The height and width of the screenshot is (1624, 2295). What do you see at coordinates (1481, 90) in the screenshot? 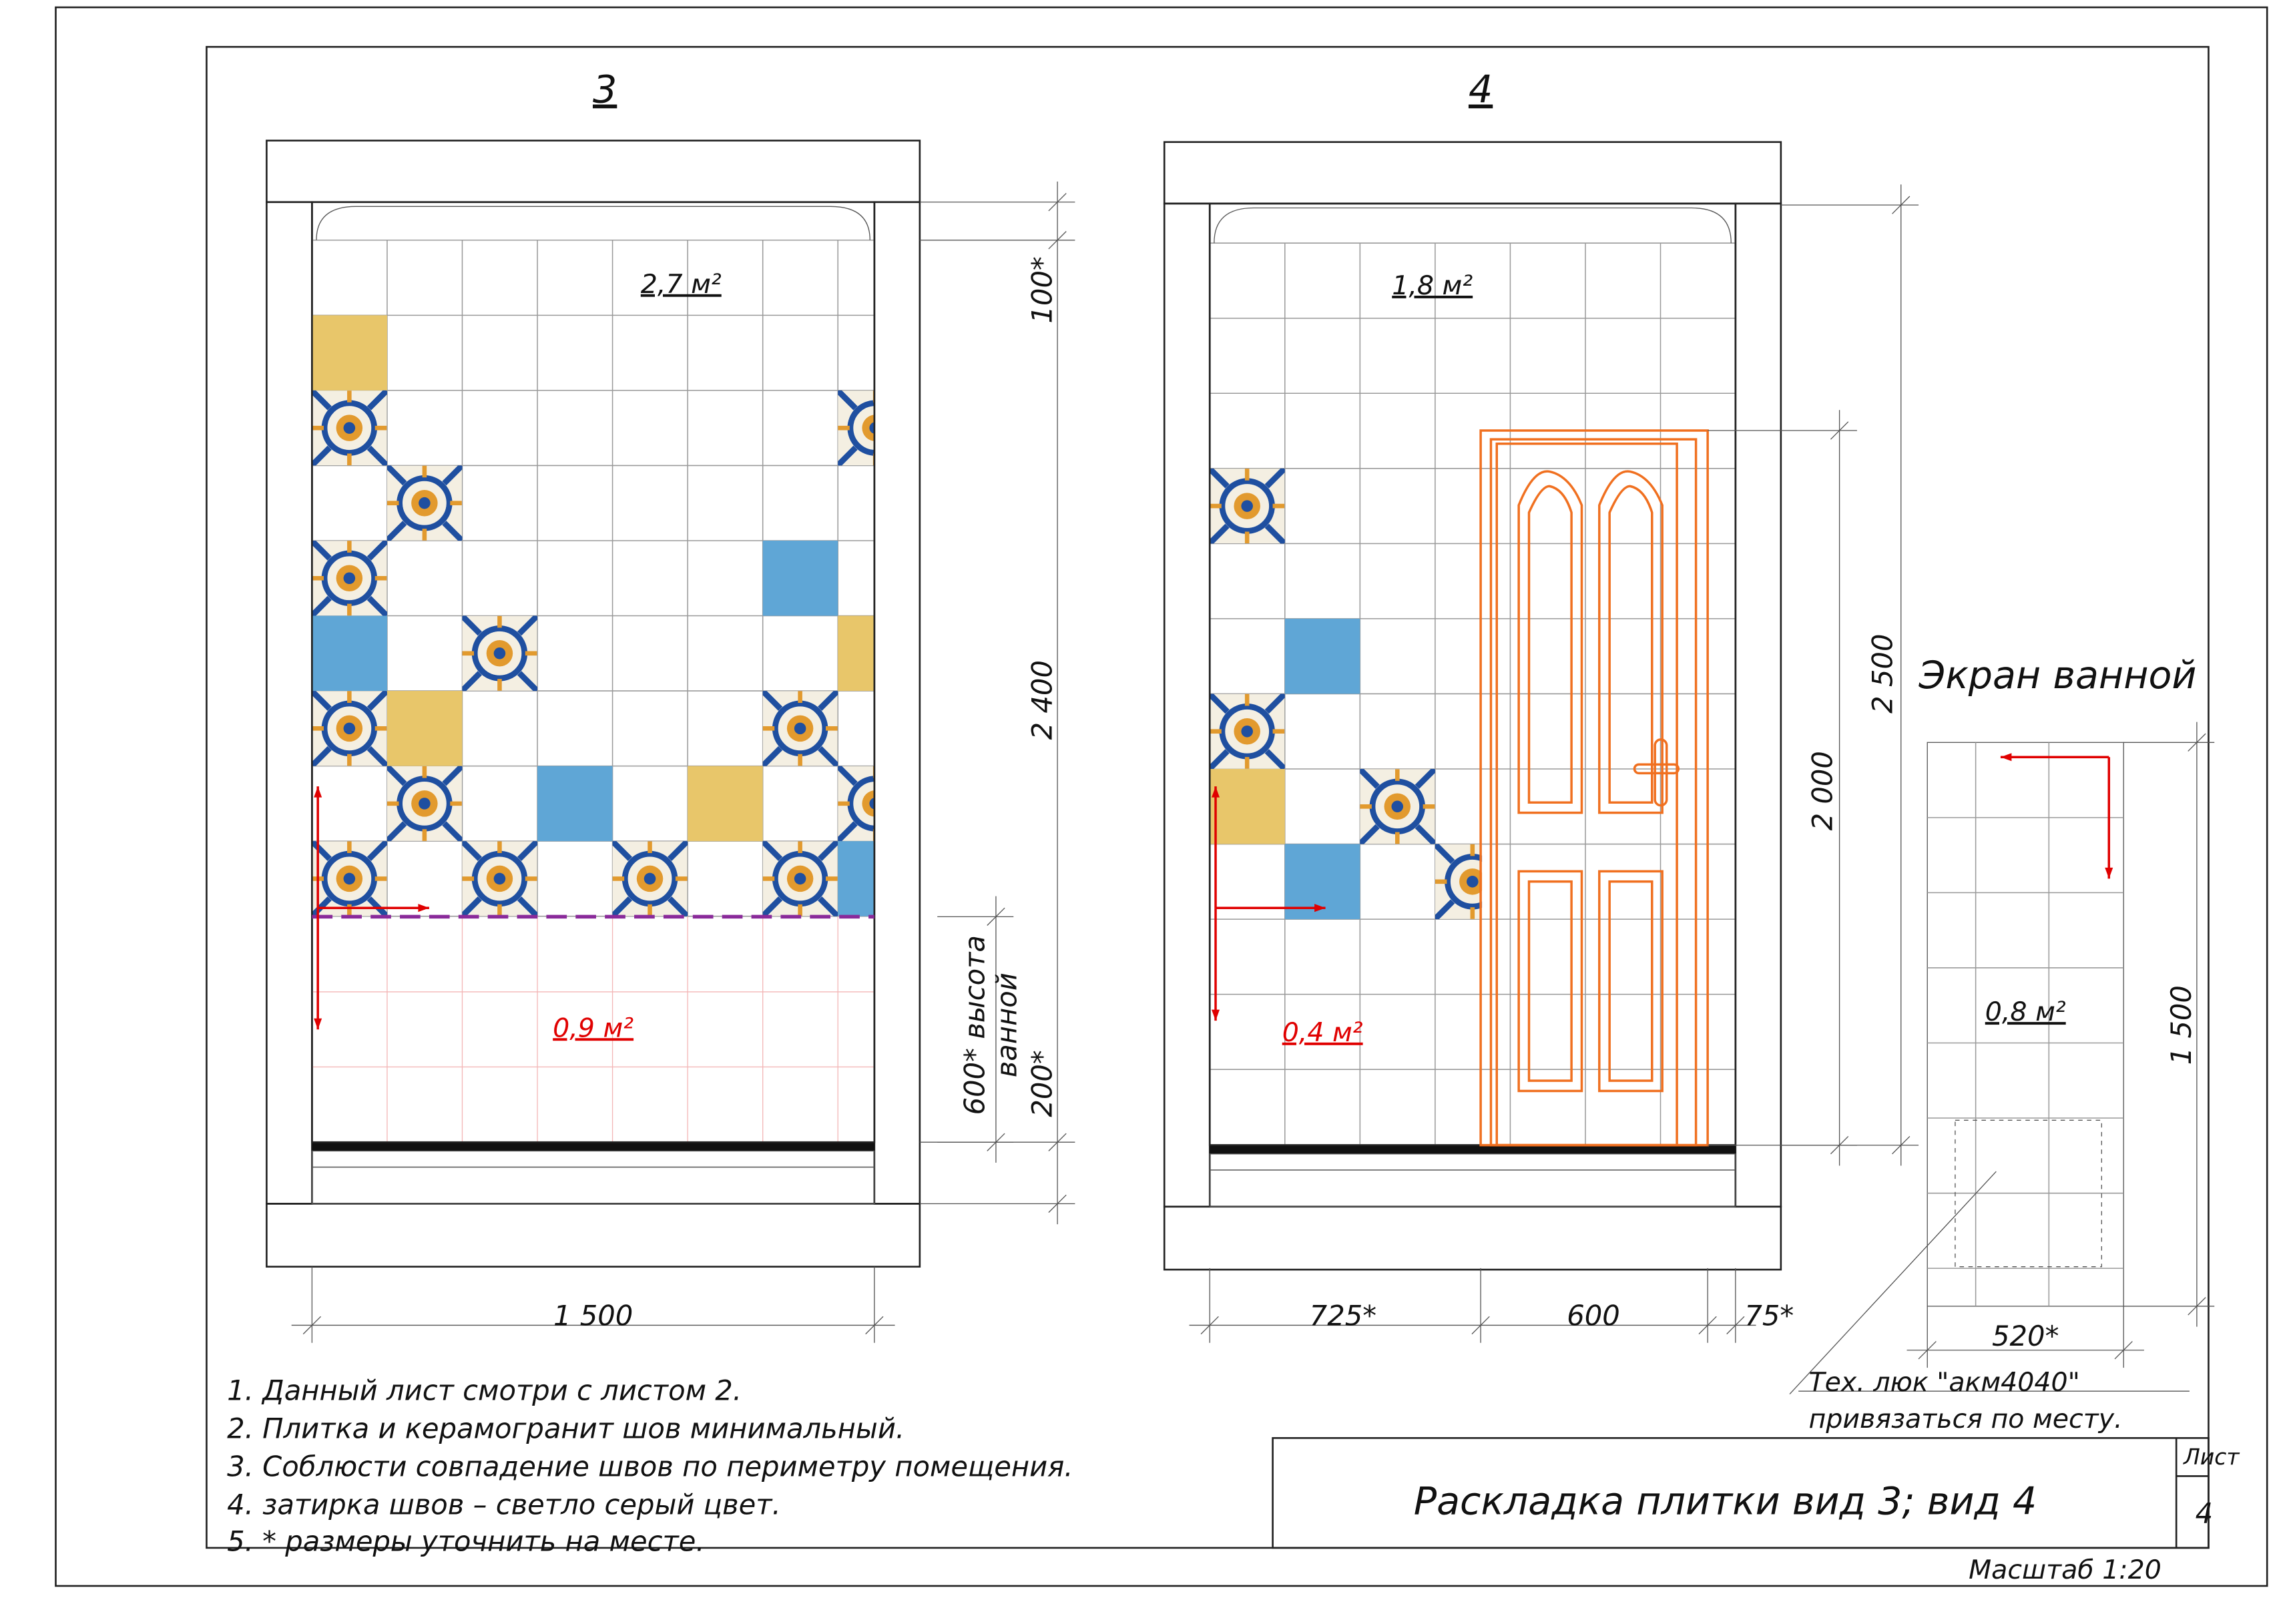
I see `view-title: 4` at bounding box center [1481, 90].